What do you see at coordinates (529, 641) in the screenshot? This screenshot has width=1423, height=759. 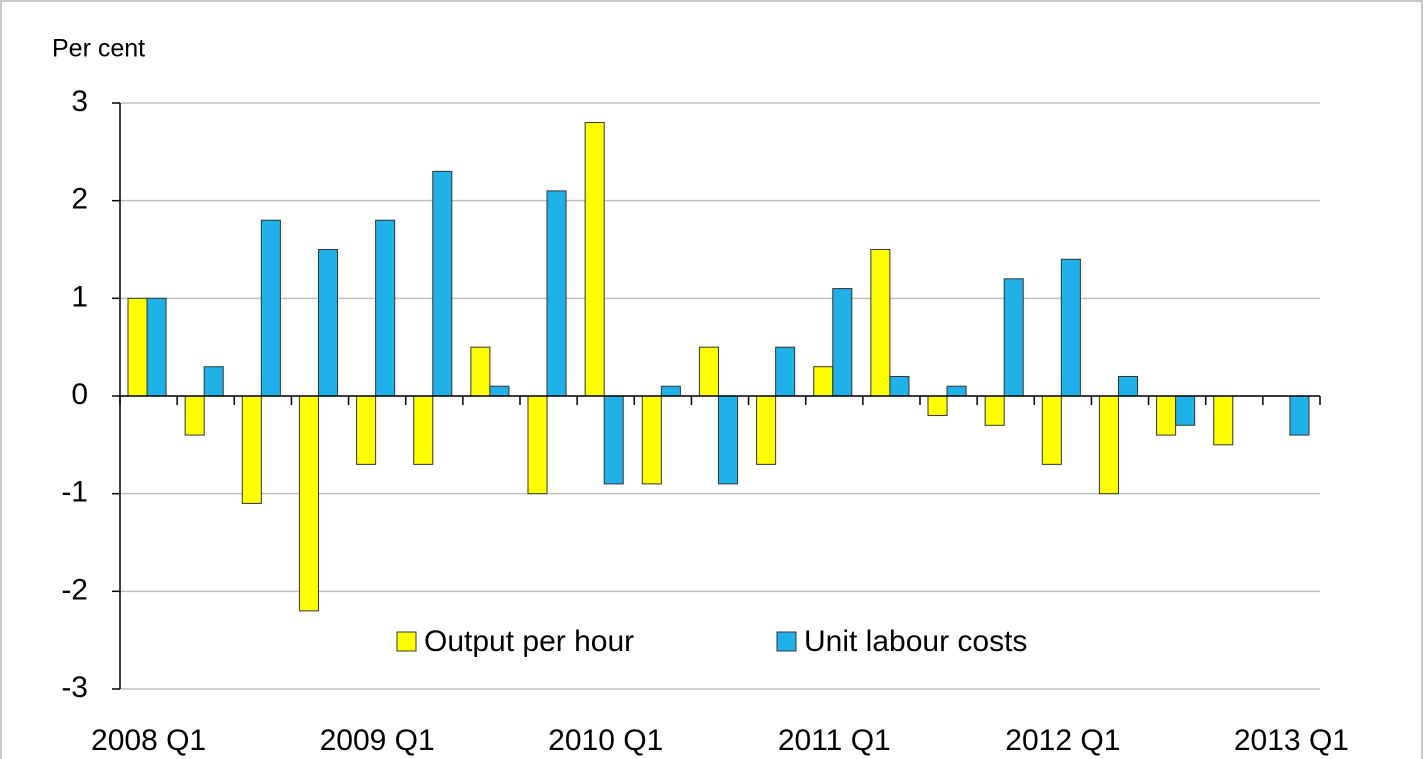 I see `legend-label: Output per hour` at bounding box center [529, 641].